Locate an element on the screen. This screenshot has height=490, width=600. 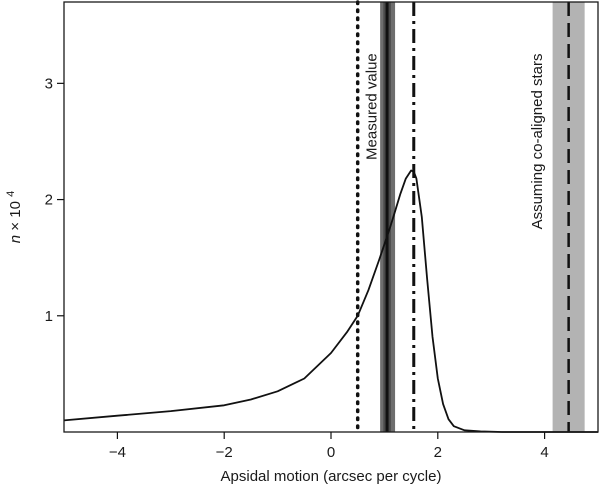
coaligned-stars-annotation: Assuming co-aligned stars is located at coordinates (537, 141).